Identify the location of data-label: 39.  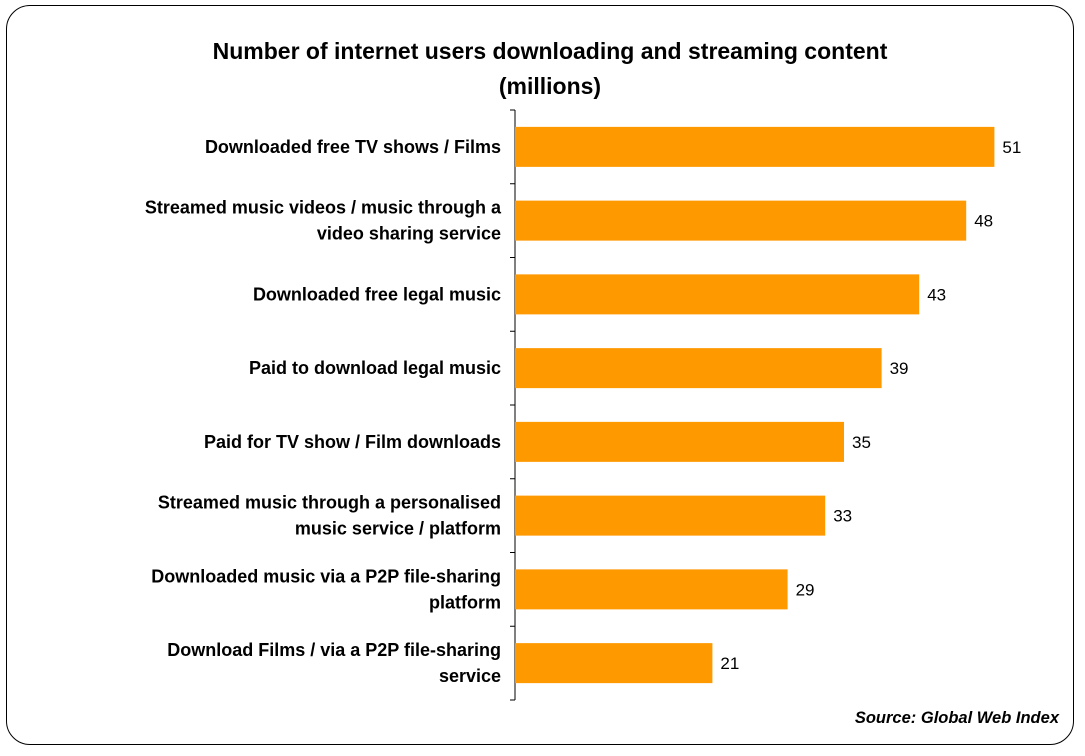
(899, 368).